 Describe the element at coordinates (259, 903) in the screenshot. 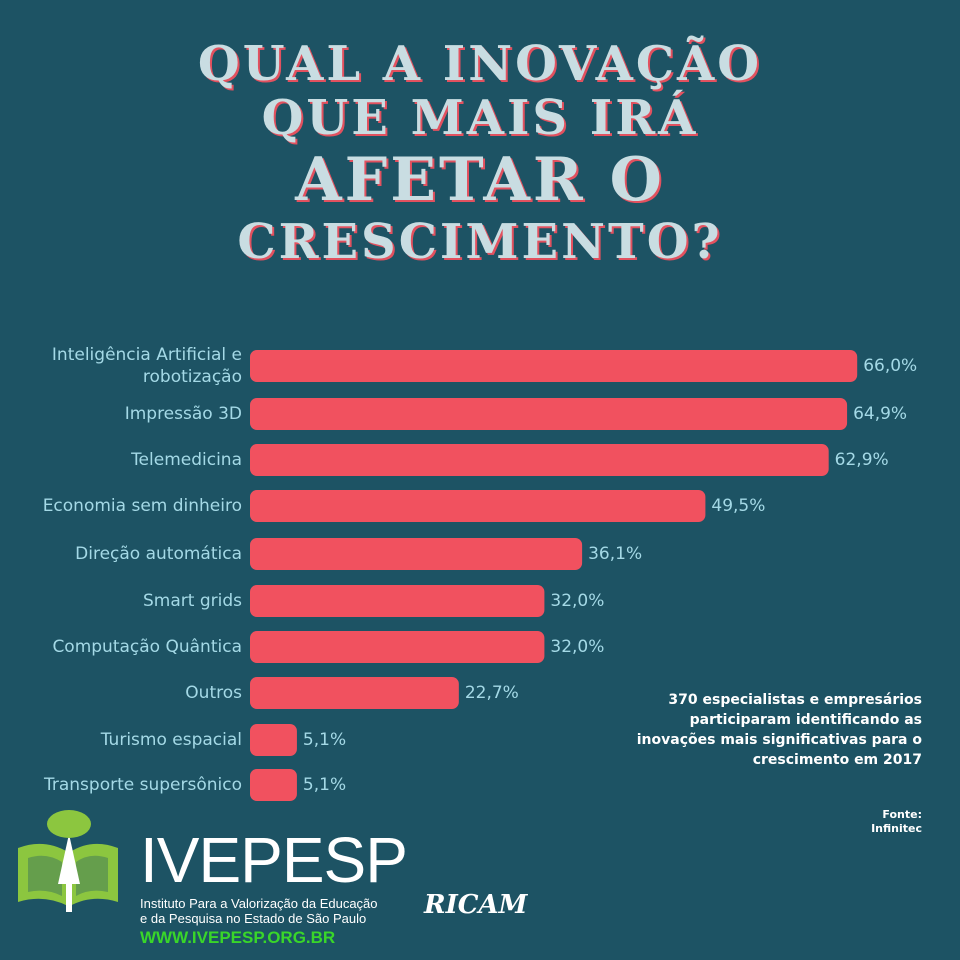

I see `brand-subtitle-line-1: Instituto Para a Valorização da Educação` at that location.